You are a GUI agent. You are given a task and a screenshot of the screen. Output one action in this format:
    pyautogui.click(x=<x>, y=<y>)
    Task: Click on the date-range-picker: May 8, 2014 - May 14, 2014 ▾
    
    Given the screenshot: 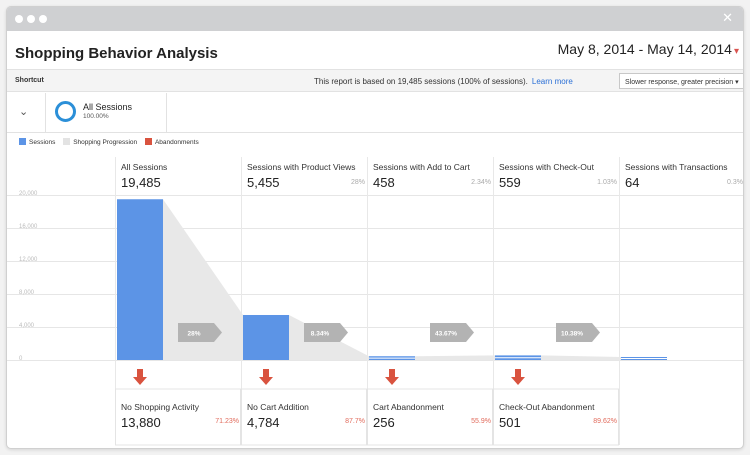 What is the action you would take?
    pyautogui.click(x=648, y=49)
    